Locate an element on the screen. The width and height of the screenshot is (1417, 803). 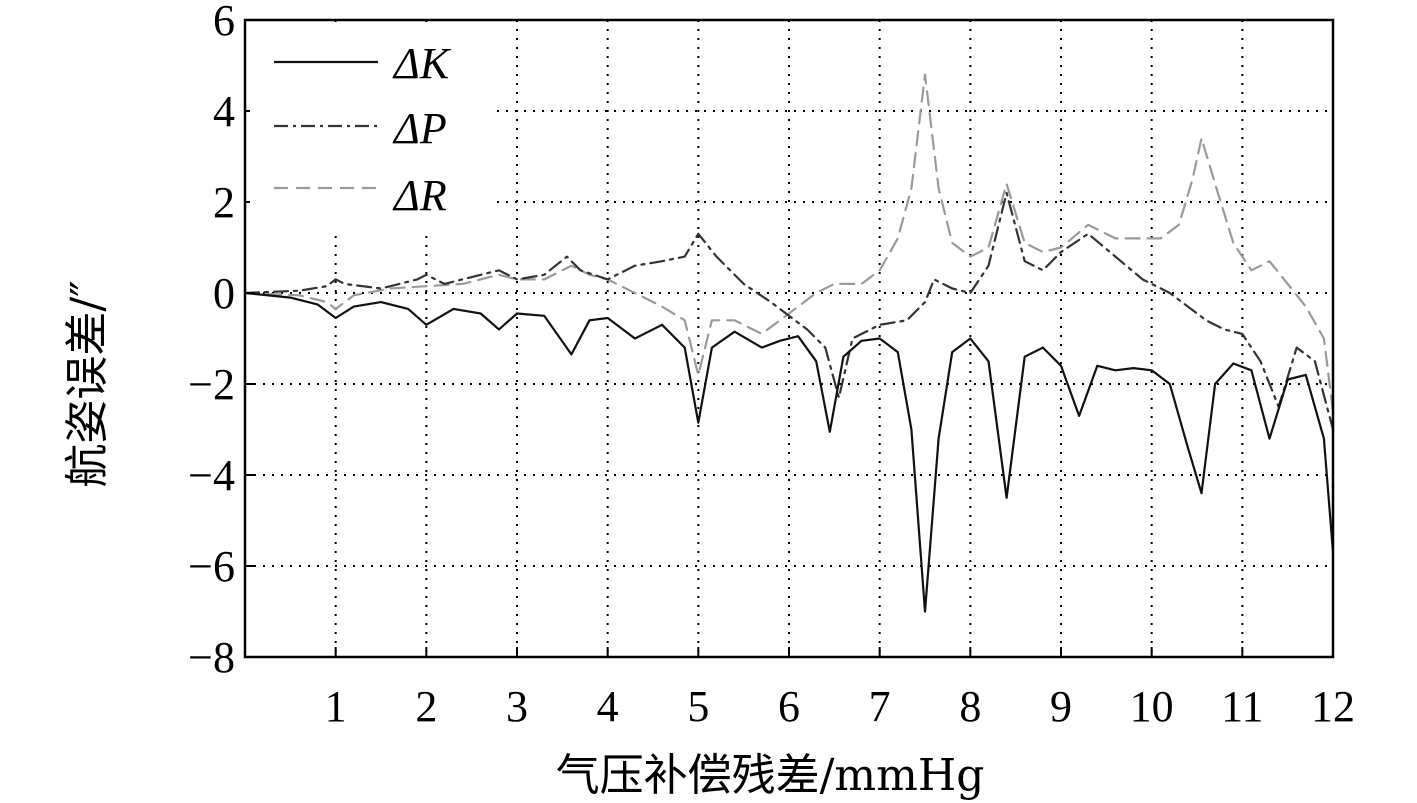
y-tick-label: −6 is located at coordinates (211, 566).